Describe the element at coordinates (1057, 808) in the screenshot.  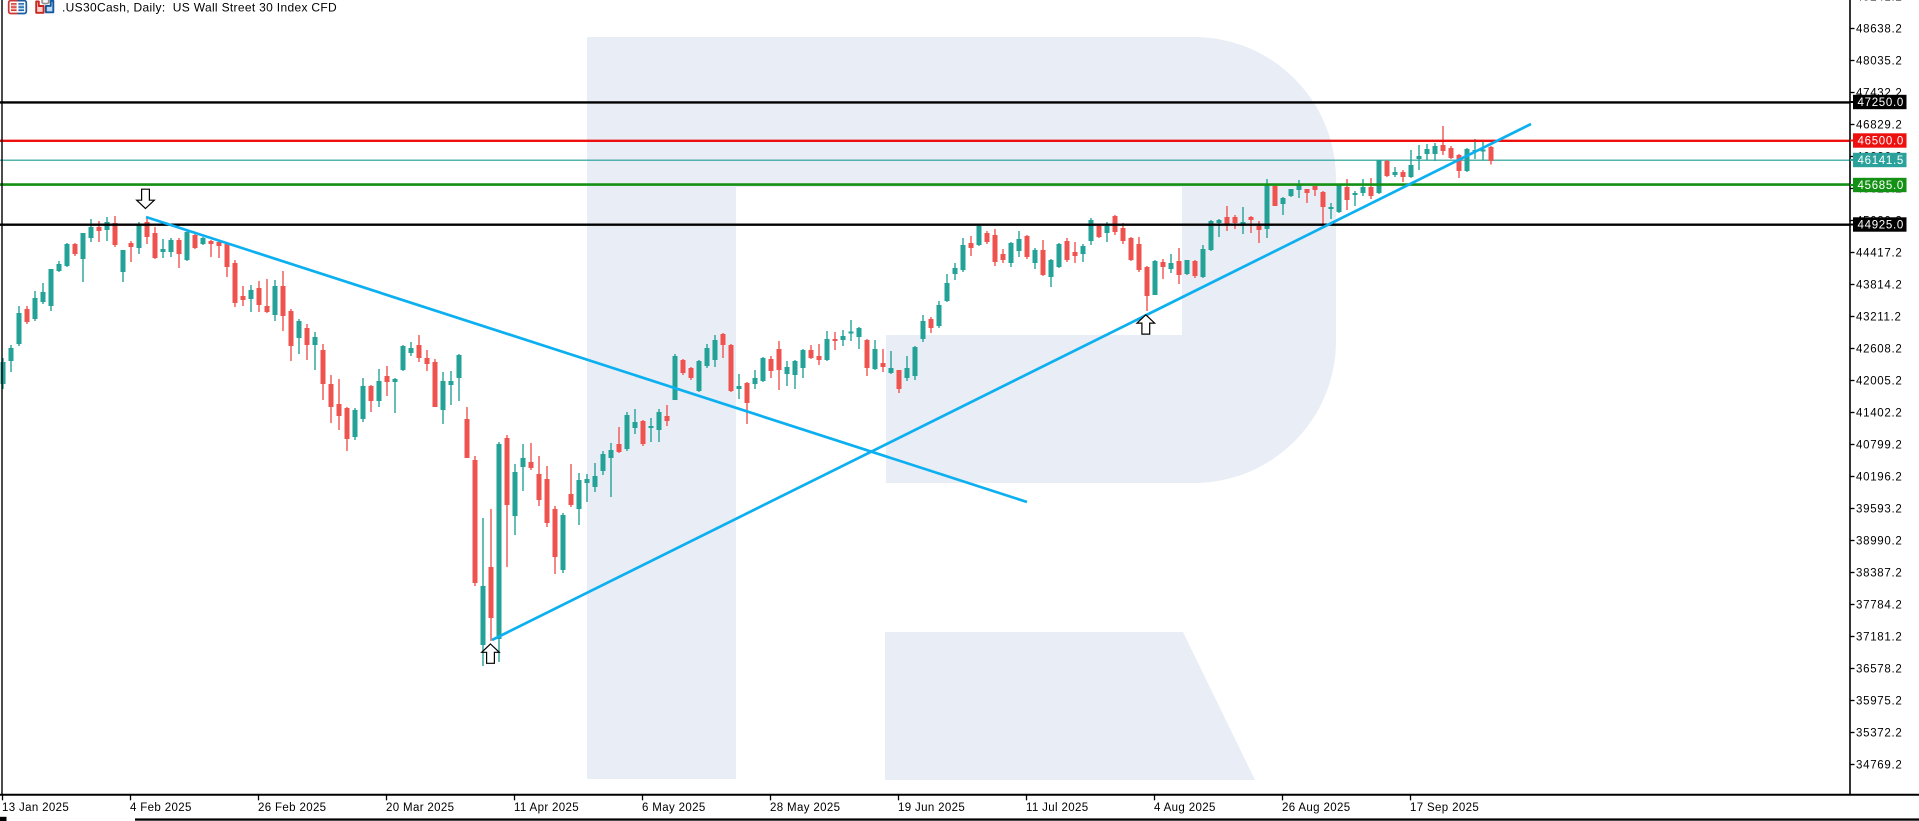
I see `svg-text: 11 Jul 2025` at that location.